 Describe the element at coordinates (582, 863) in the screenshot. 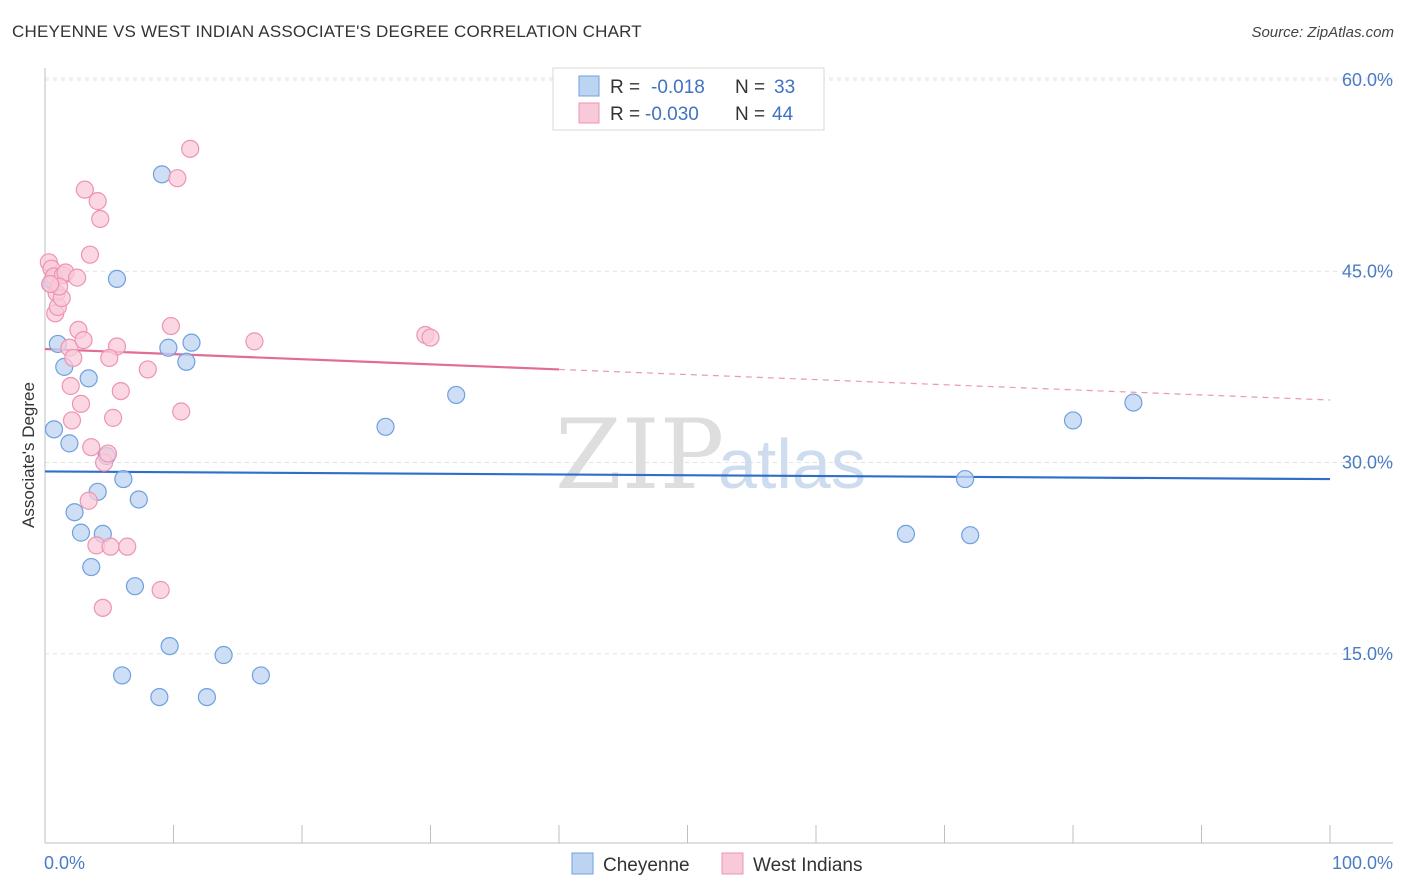

I see `series-swatch-cheyenne` at that location.